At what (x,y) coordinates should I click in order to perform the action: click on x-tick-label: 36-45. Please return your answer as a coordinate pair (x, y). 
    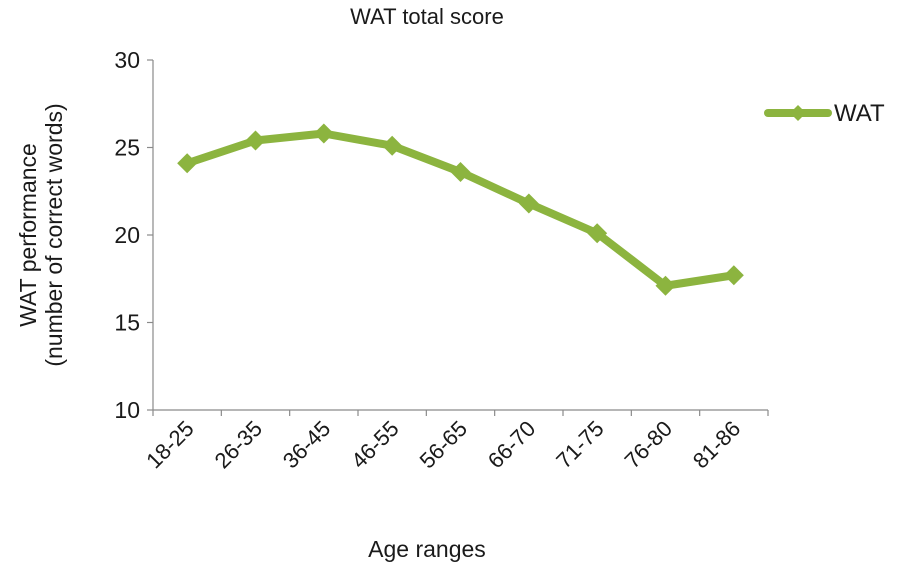
    Looking at the image, I should click on (306, 444).